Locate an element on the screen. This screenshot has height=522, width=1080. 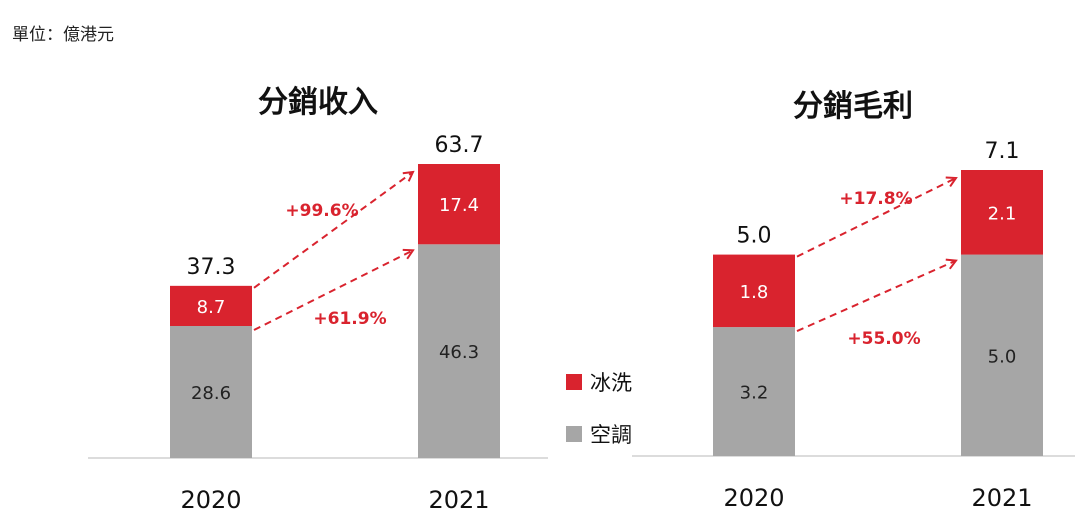
label-icewash-2021: 17.4 is located at coordinates (459, 205).